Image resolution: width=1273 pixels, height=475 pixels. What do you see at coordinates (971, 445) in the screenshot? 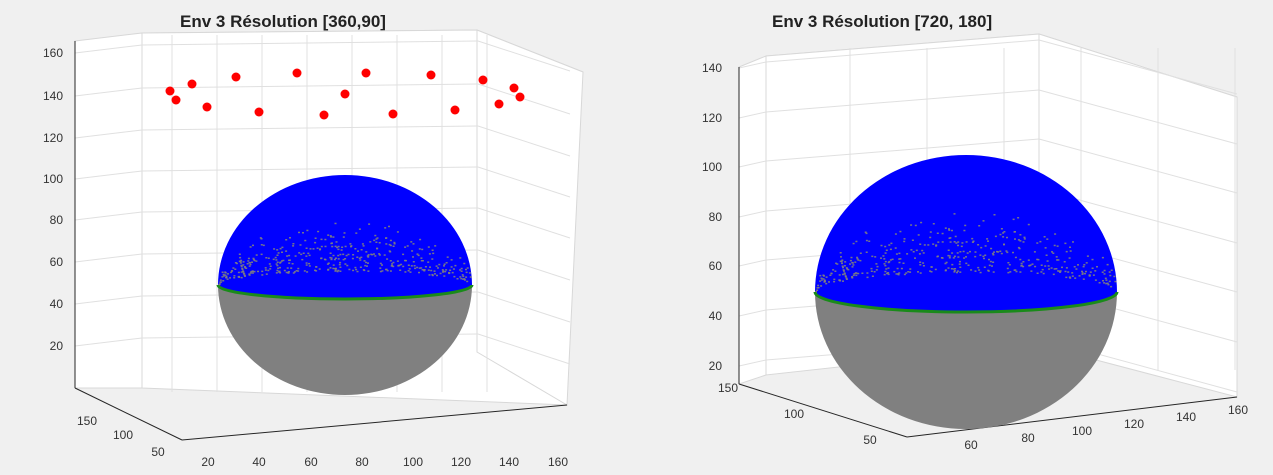
I see `x-tick-label: 60` at bounding box center [971, 445].